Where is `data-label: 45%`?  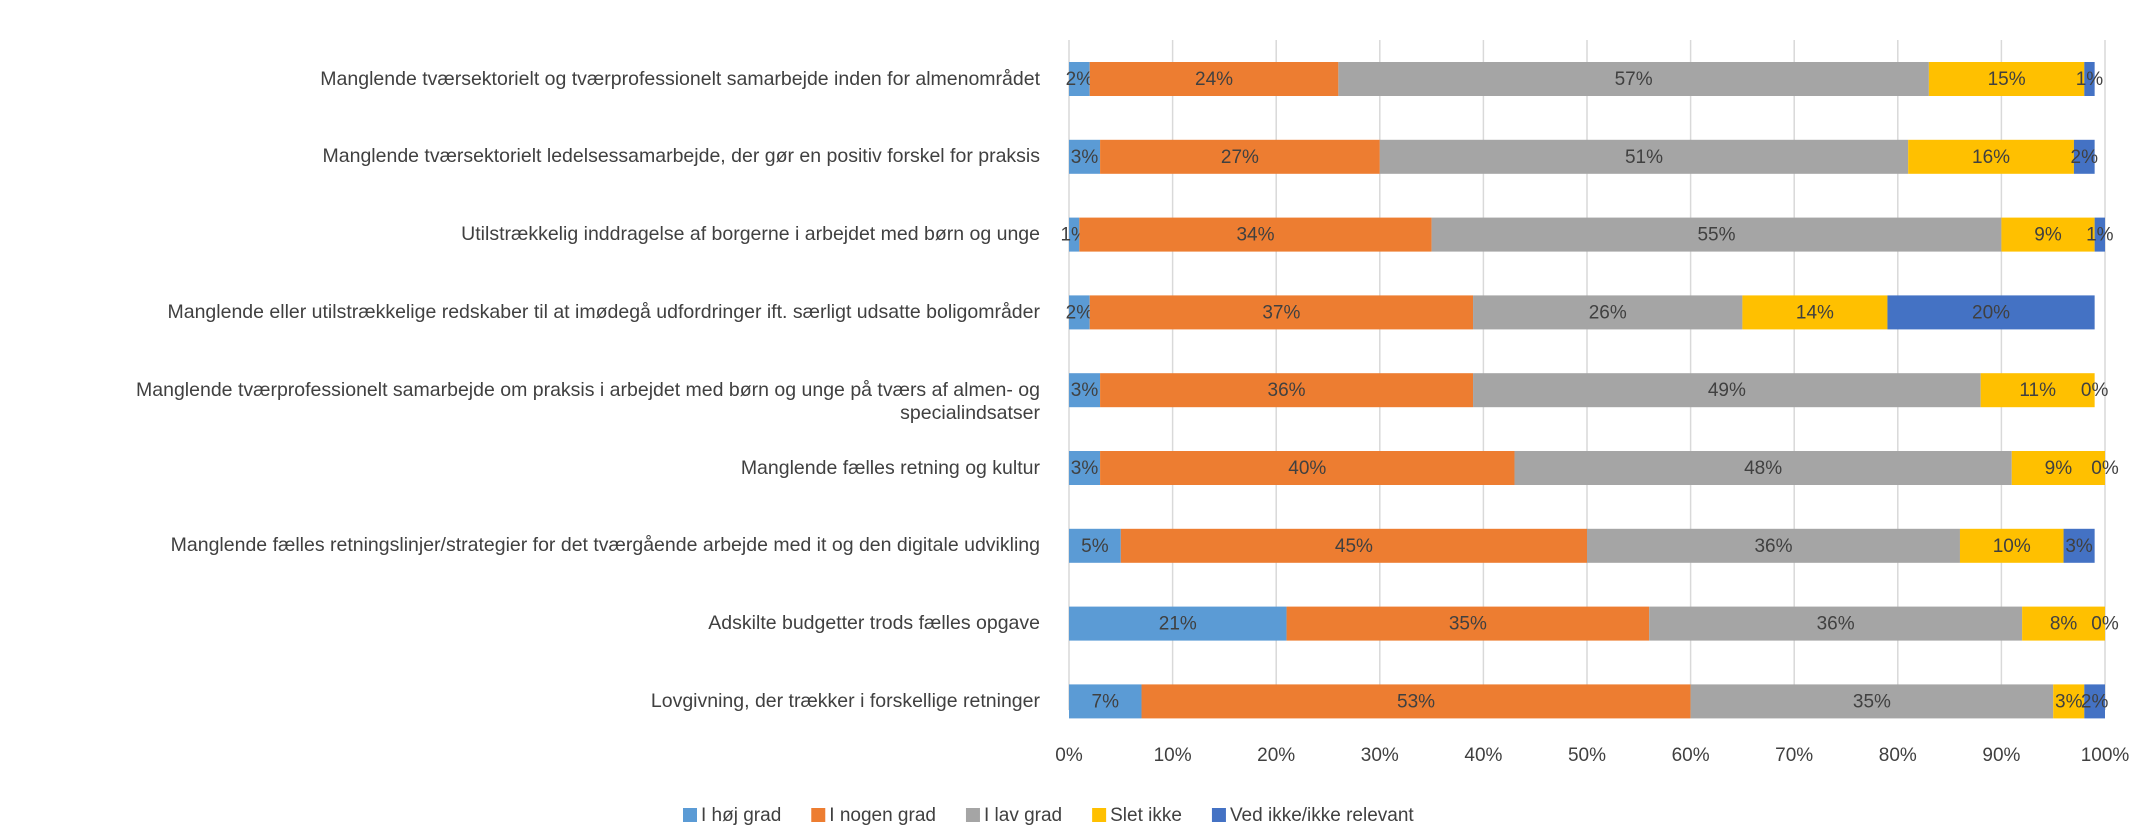 data-label: 45% is located at coordinates (1354, 546).